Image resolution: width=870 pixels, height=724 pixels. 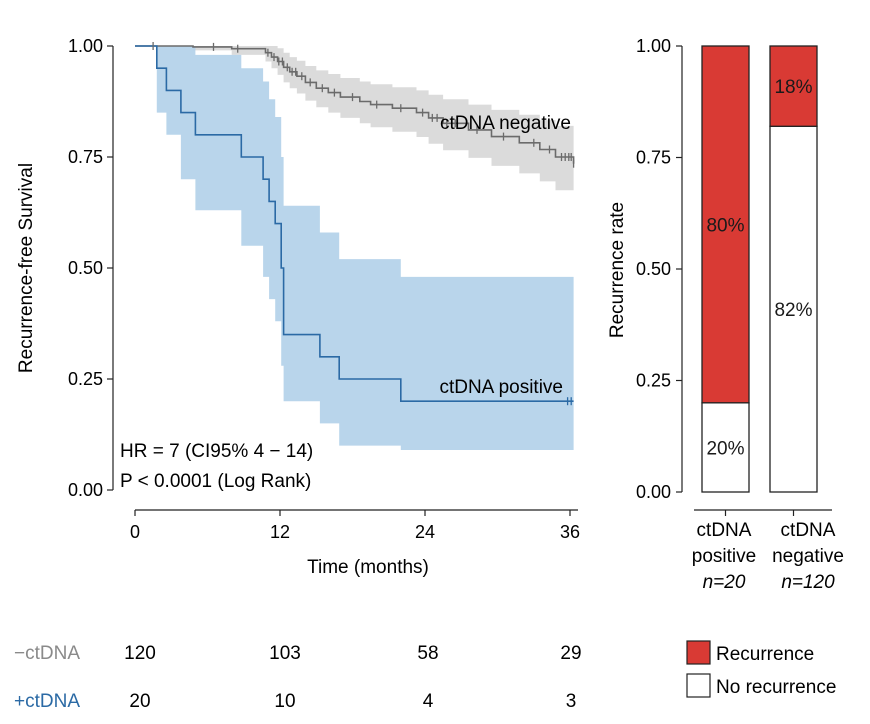 I want to click on hr-annotation: HR = 7 (CI95% 4 − 14), so click(x=216, y=451).